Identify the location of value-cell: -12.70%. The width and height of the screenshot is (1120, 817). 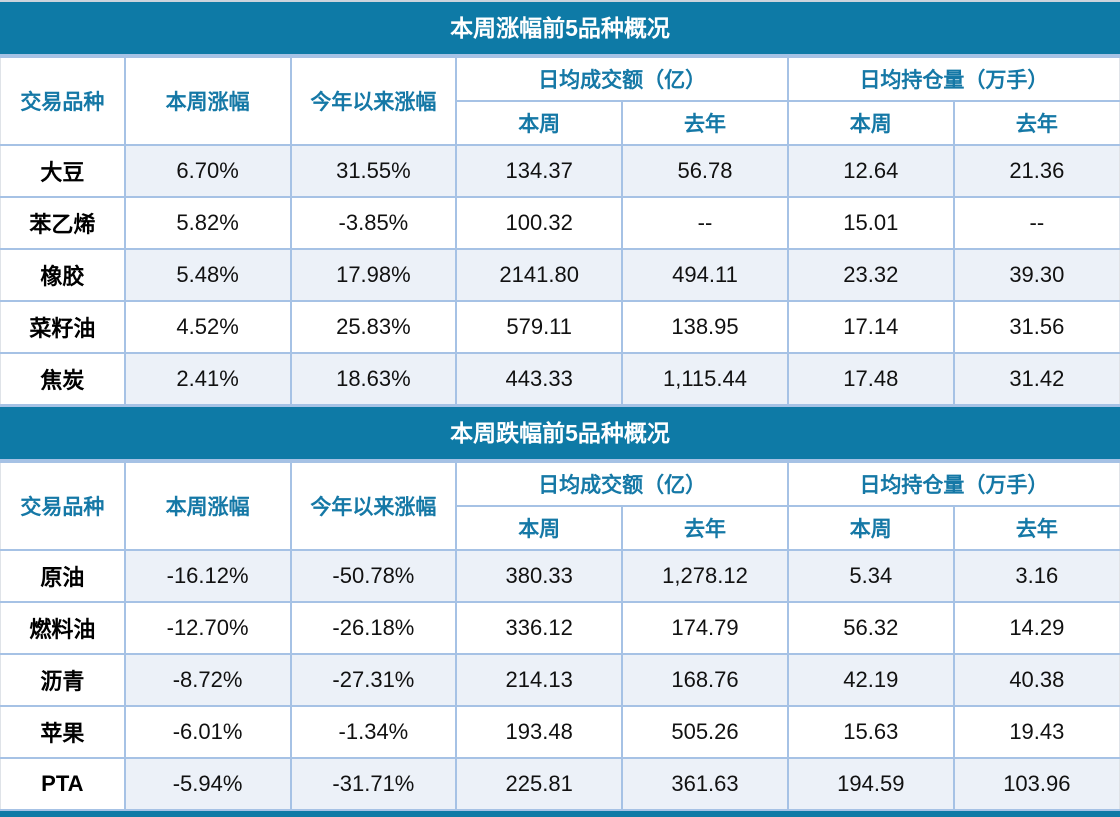
(207, 628).